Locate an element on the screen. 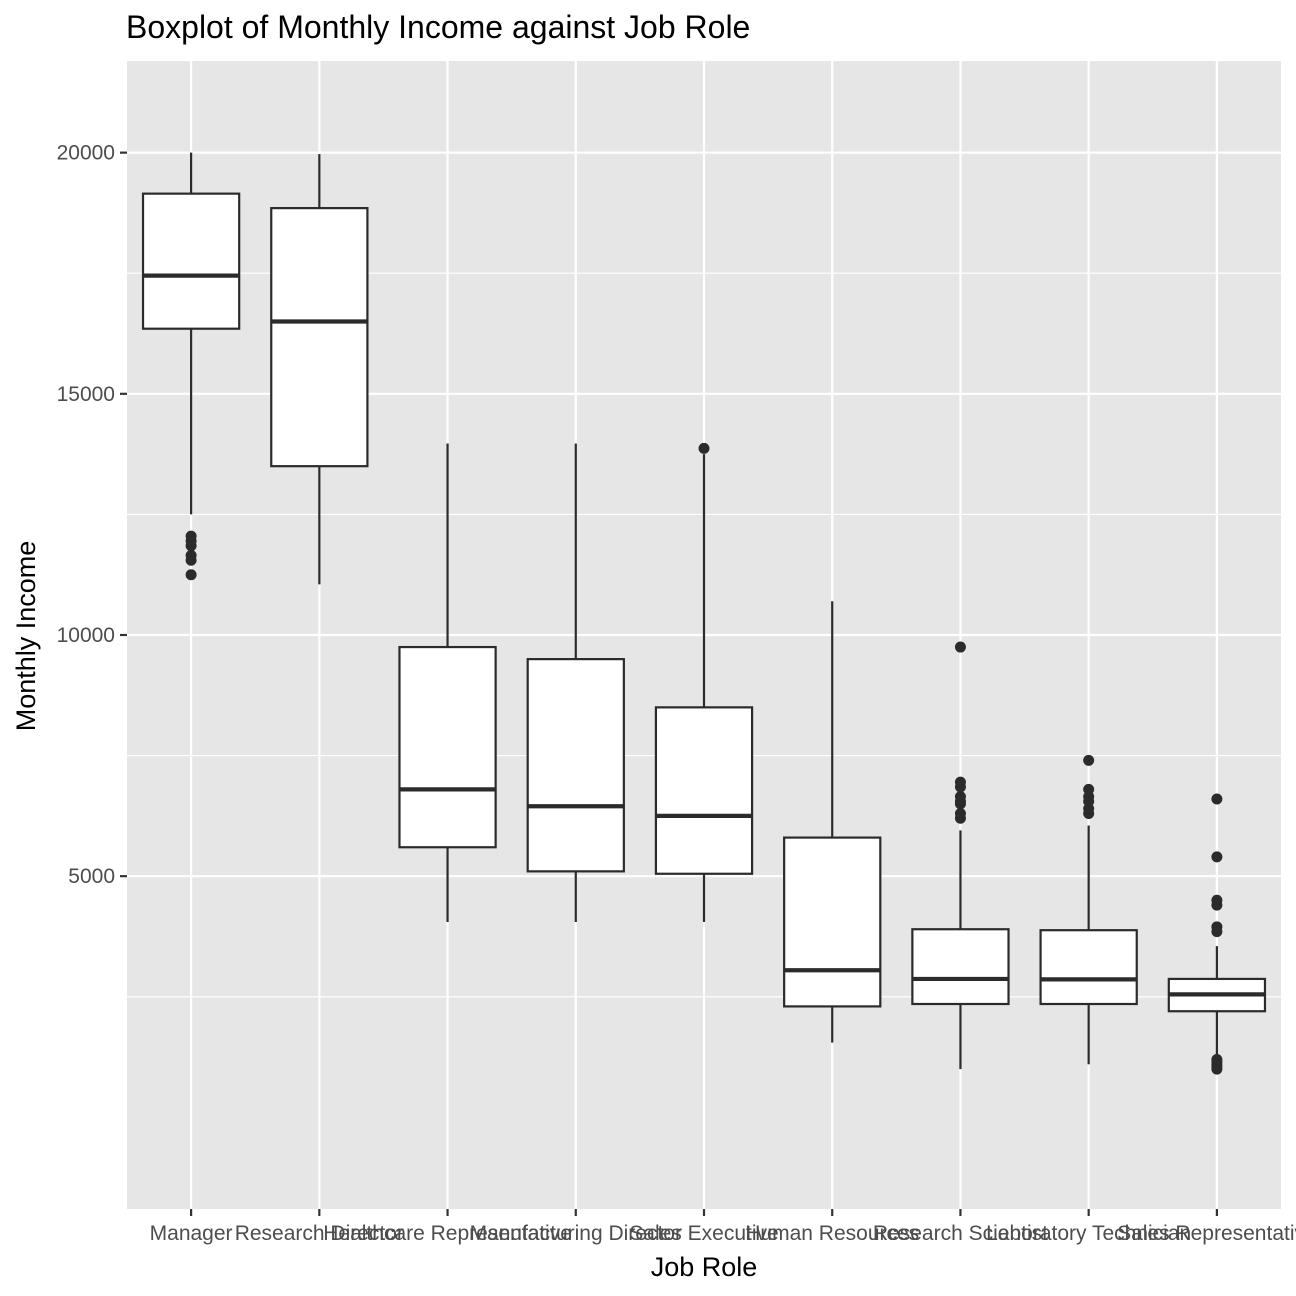 This screenshot has height=1296, width=1296. y-tick-labels: 5000 10000 15000 20000 is located at coordinates (86, 515).